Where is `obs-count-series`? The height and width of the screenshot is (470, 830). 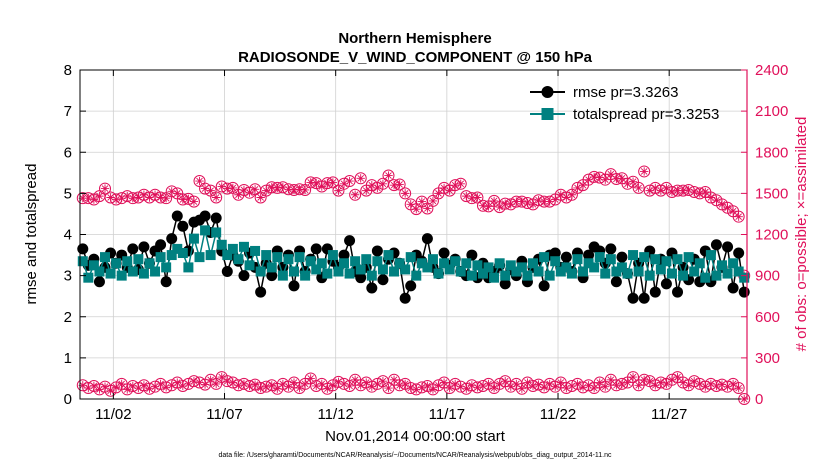 obs-count-series is located at coordinates (413, 388).